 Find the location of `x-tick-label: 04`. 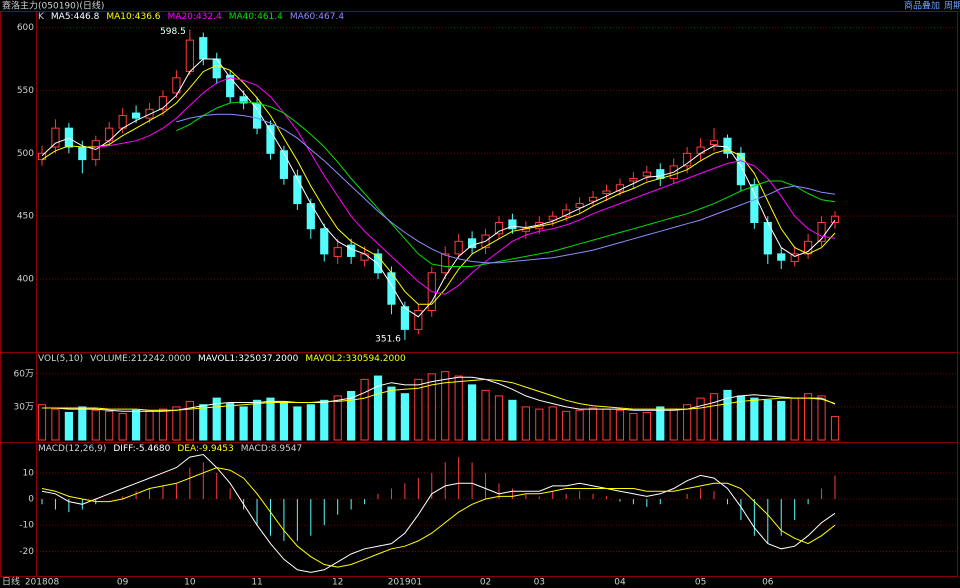

x-tick-label: 04 is located at coordinates (620, 583).